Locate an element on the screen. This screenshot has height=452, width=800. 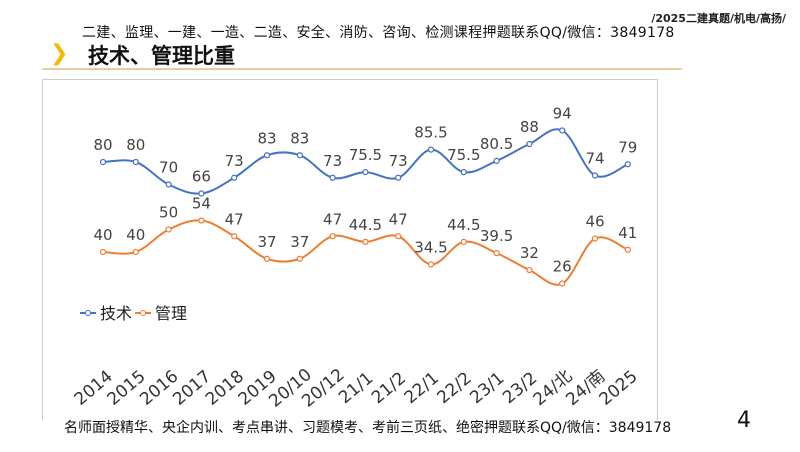
data-label: 50 is located at coordinates (168, 213).